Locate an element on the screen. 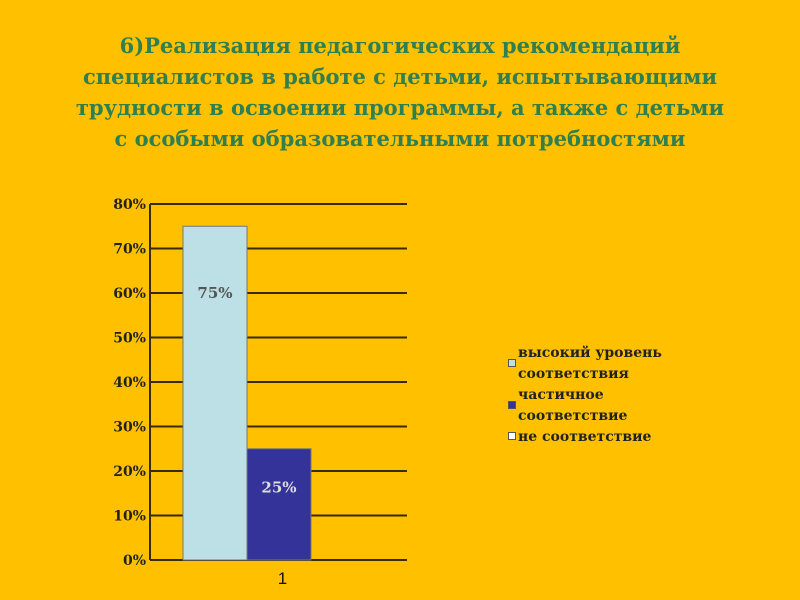 This screenshot has width=800, height=600. legend-item: частичное соответствие is located at coordinates (583, 406).